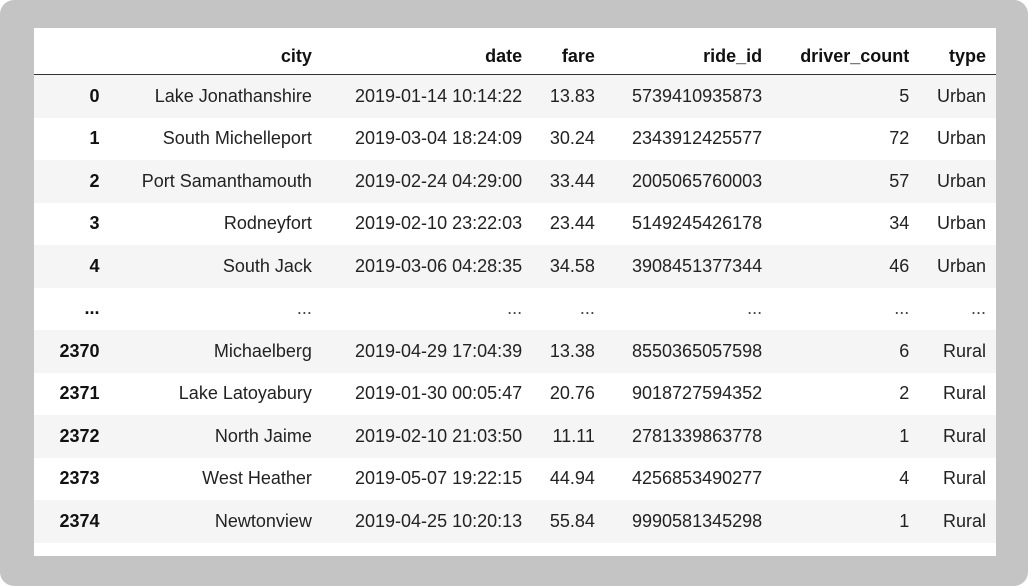 The width and height of the screenshot is (1028, 586). What do you see at coordinates (957, 56) in the screenshot?
I see `header-type: type` at bounding box center [957, 56].